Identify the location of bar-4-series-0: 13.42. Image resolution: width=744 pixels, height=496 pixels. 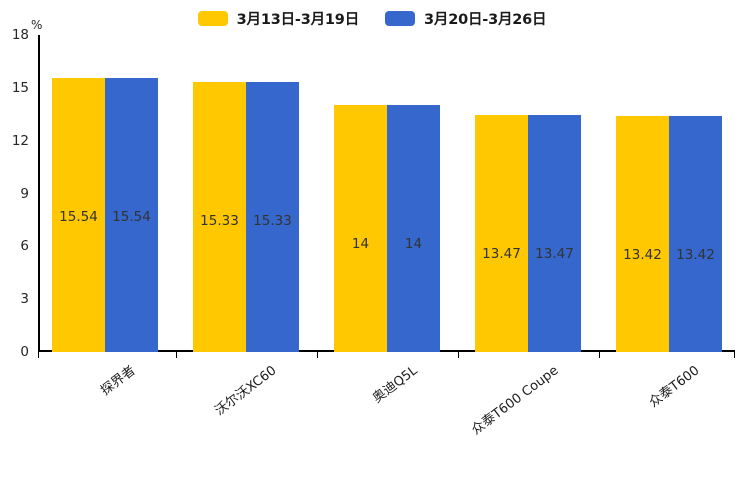
(642, 233).